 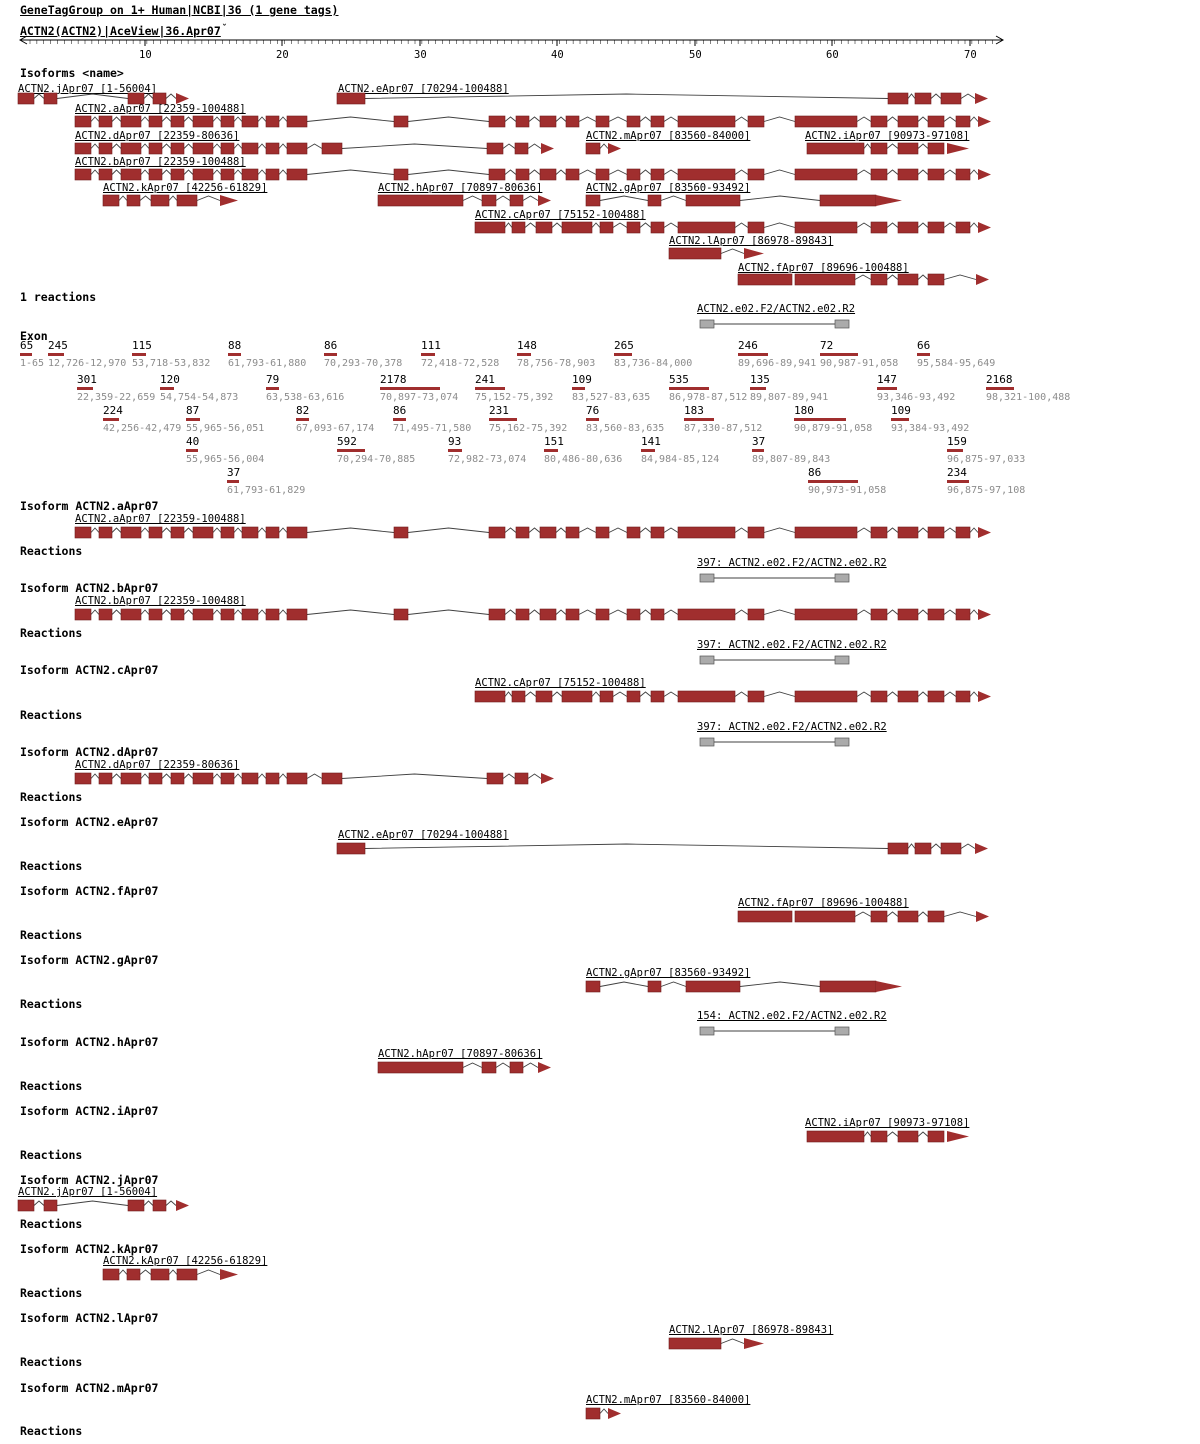 I want to click on exon-length-link: 148, so click(x=527, y=345).